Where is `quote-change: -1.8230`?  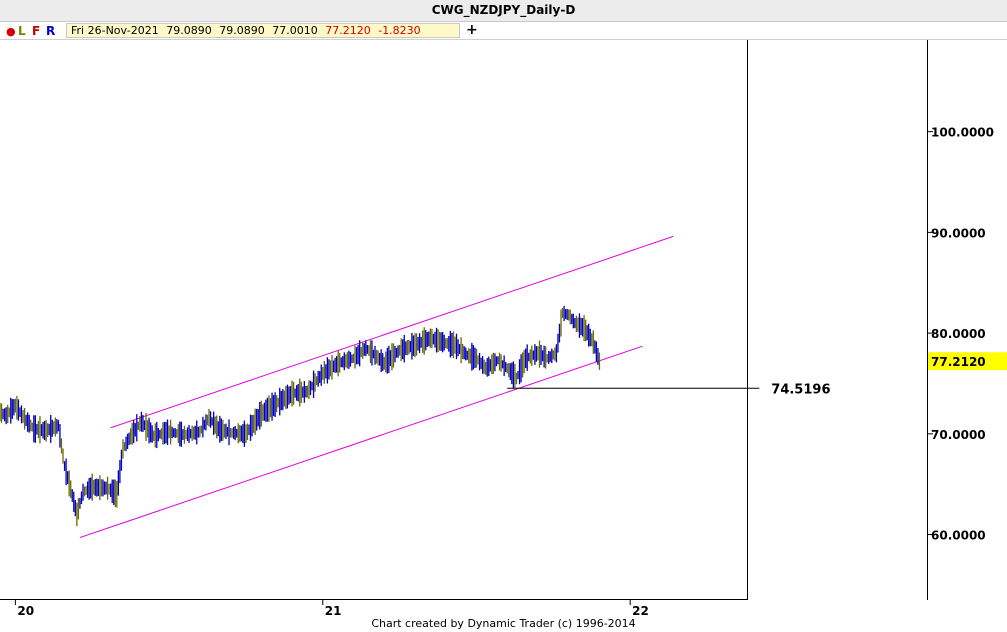 quote-change: -1.8230 is located at coordinates (399, 30).